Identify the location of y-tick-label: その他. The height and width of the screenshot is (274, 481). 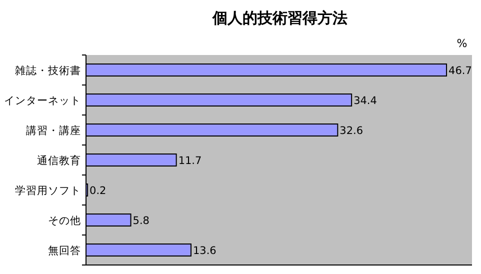
(64, 221).